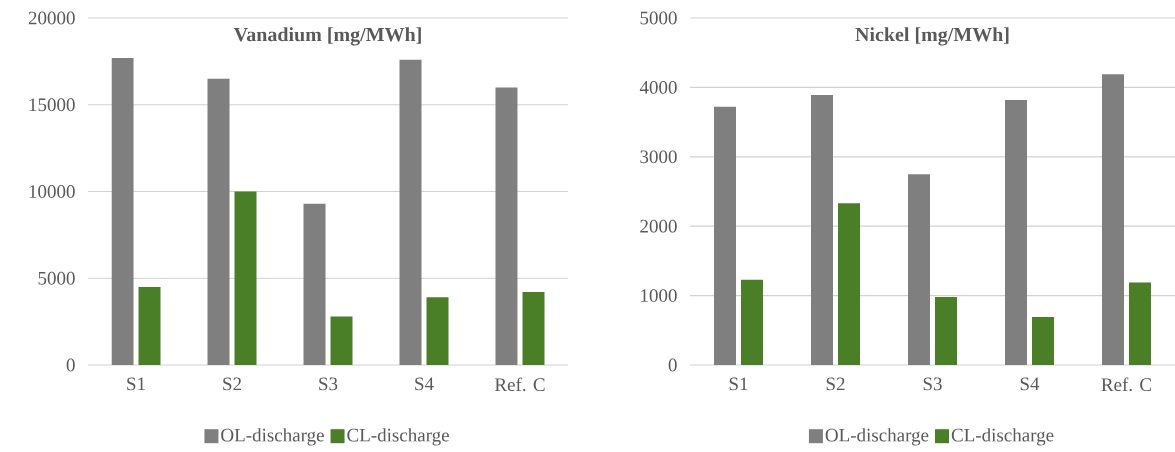  Describe the element at coordinates (52, 105) in the screenshot. I see `y-tick-label: 15000` at that location.